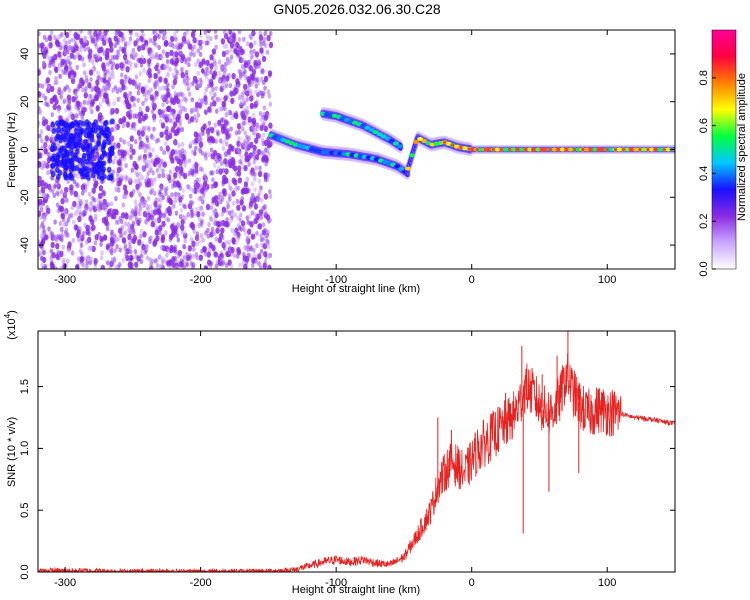  What do you see at coordinates (25, 510) in the screenshot?
I see `snr-y-tick-label: 0.5` at bounding box center [25, 510].